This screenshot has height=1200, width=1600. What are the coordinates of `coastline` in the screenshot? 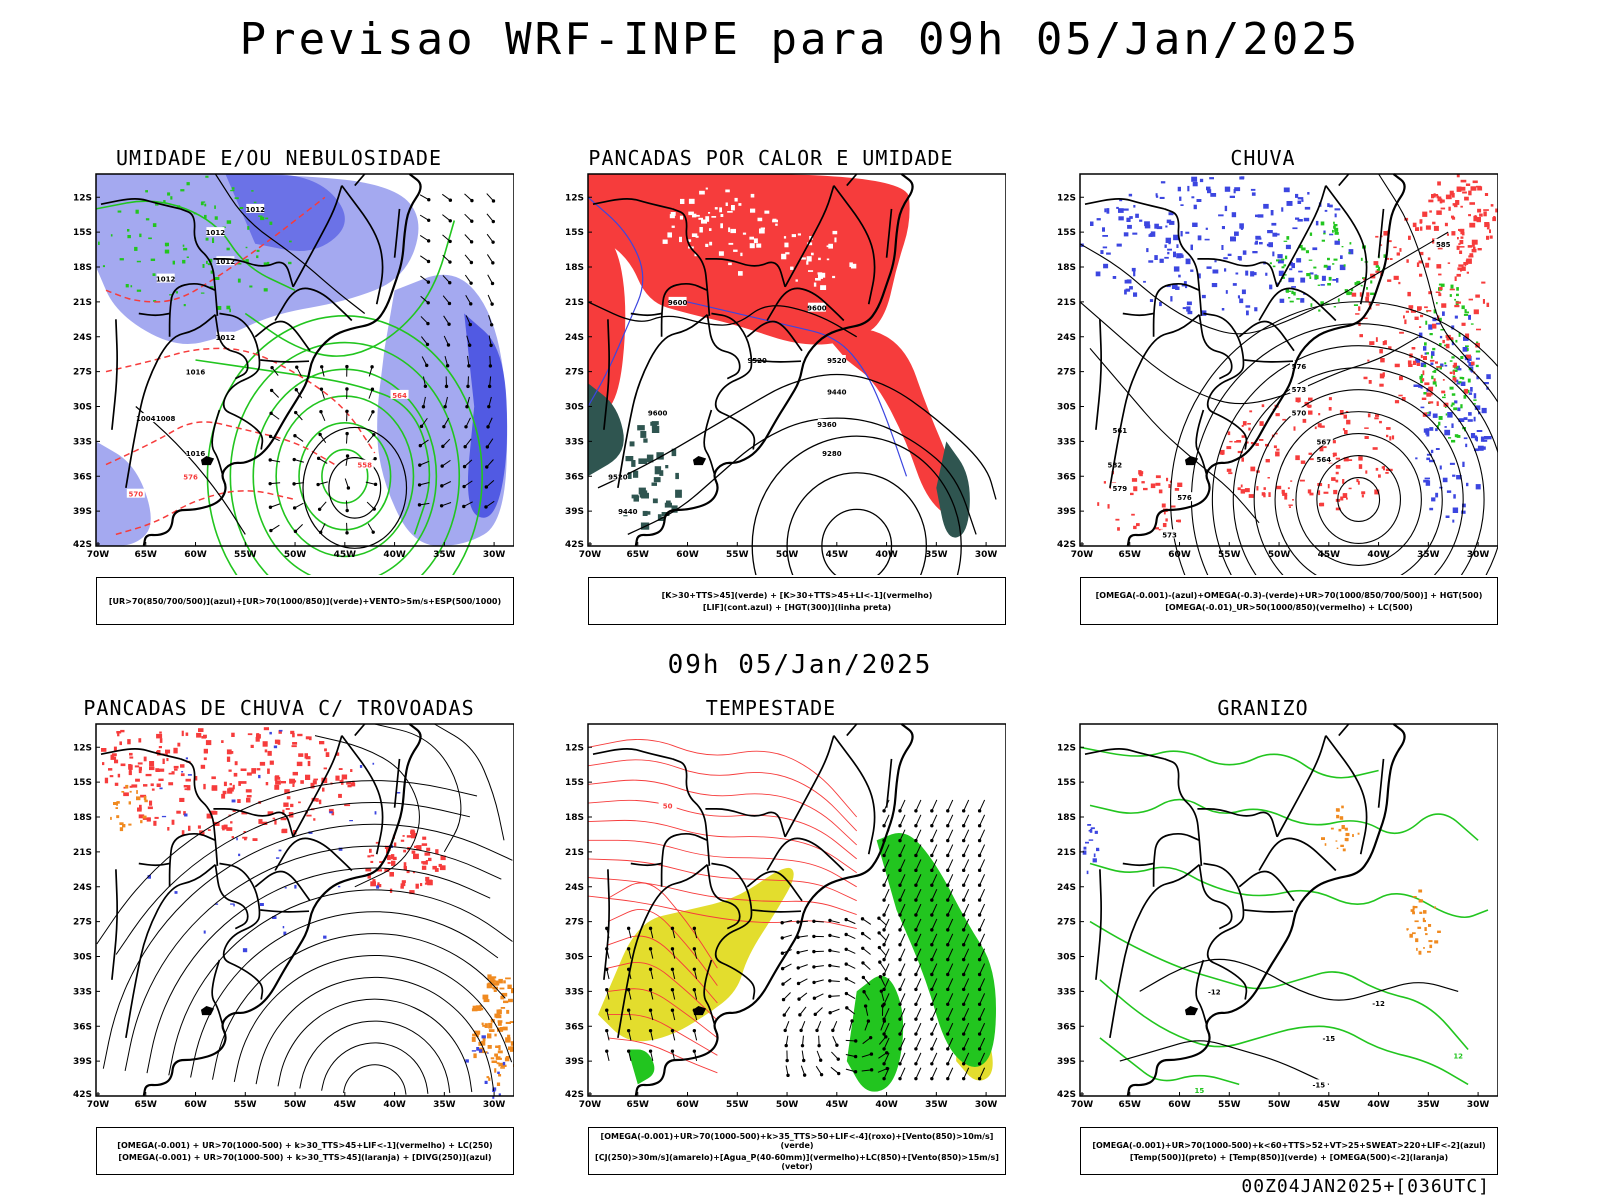 It's located at (282, 360).